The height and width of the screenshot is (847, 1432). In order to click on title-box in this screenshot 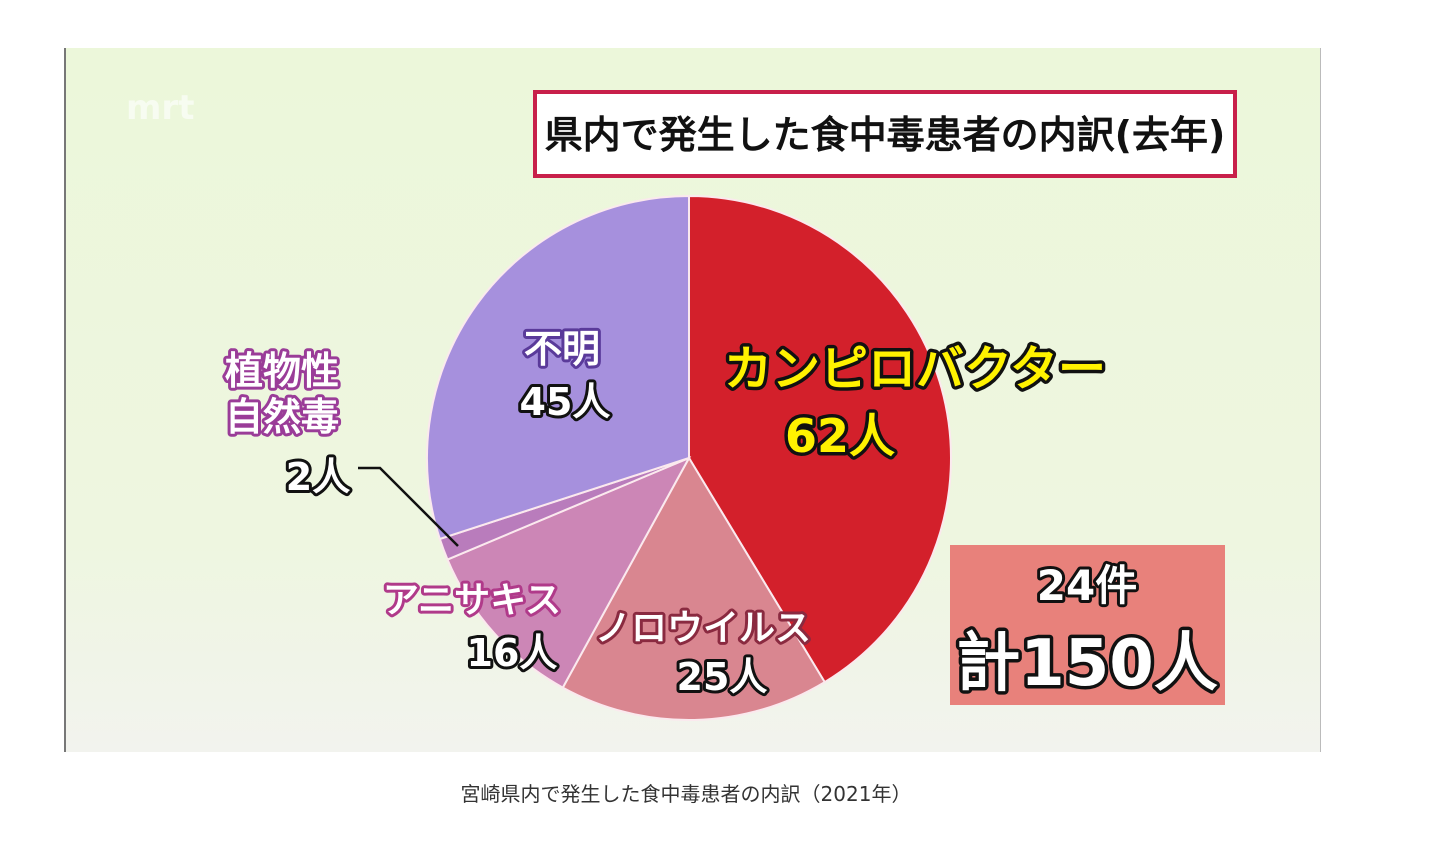, I will do `click(885, 134)`.